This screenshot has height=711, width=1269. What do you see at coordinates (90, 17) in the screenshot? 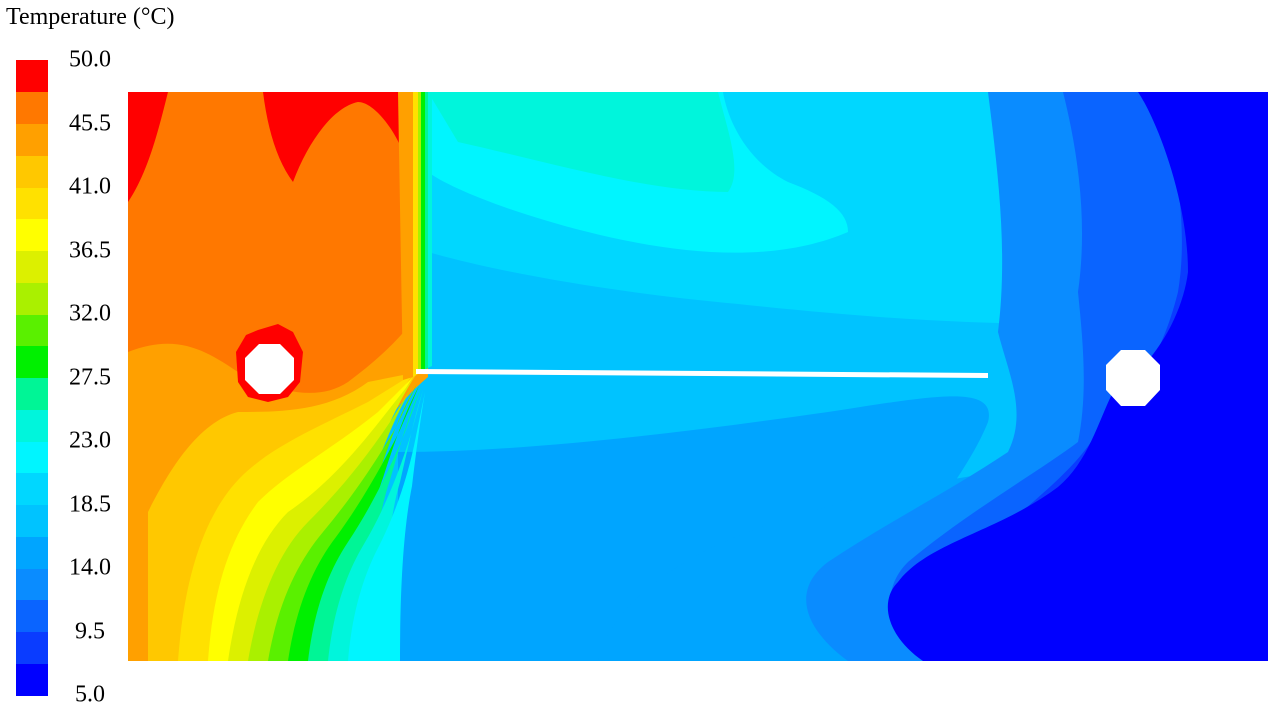
I see `chart-title: Temperature (°C)` at bounding box center [90, 17].